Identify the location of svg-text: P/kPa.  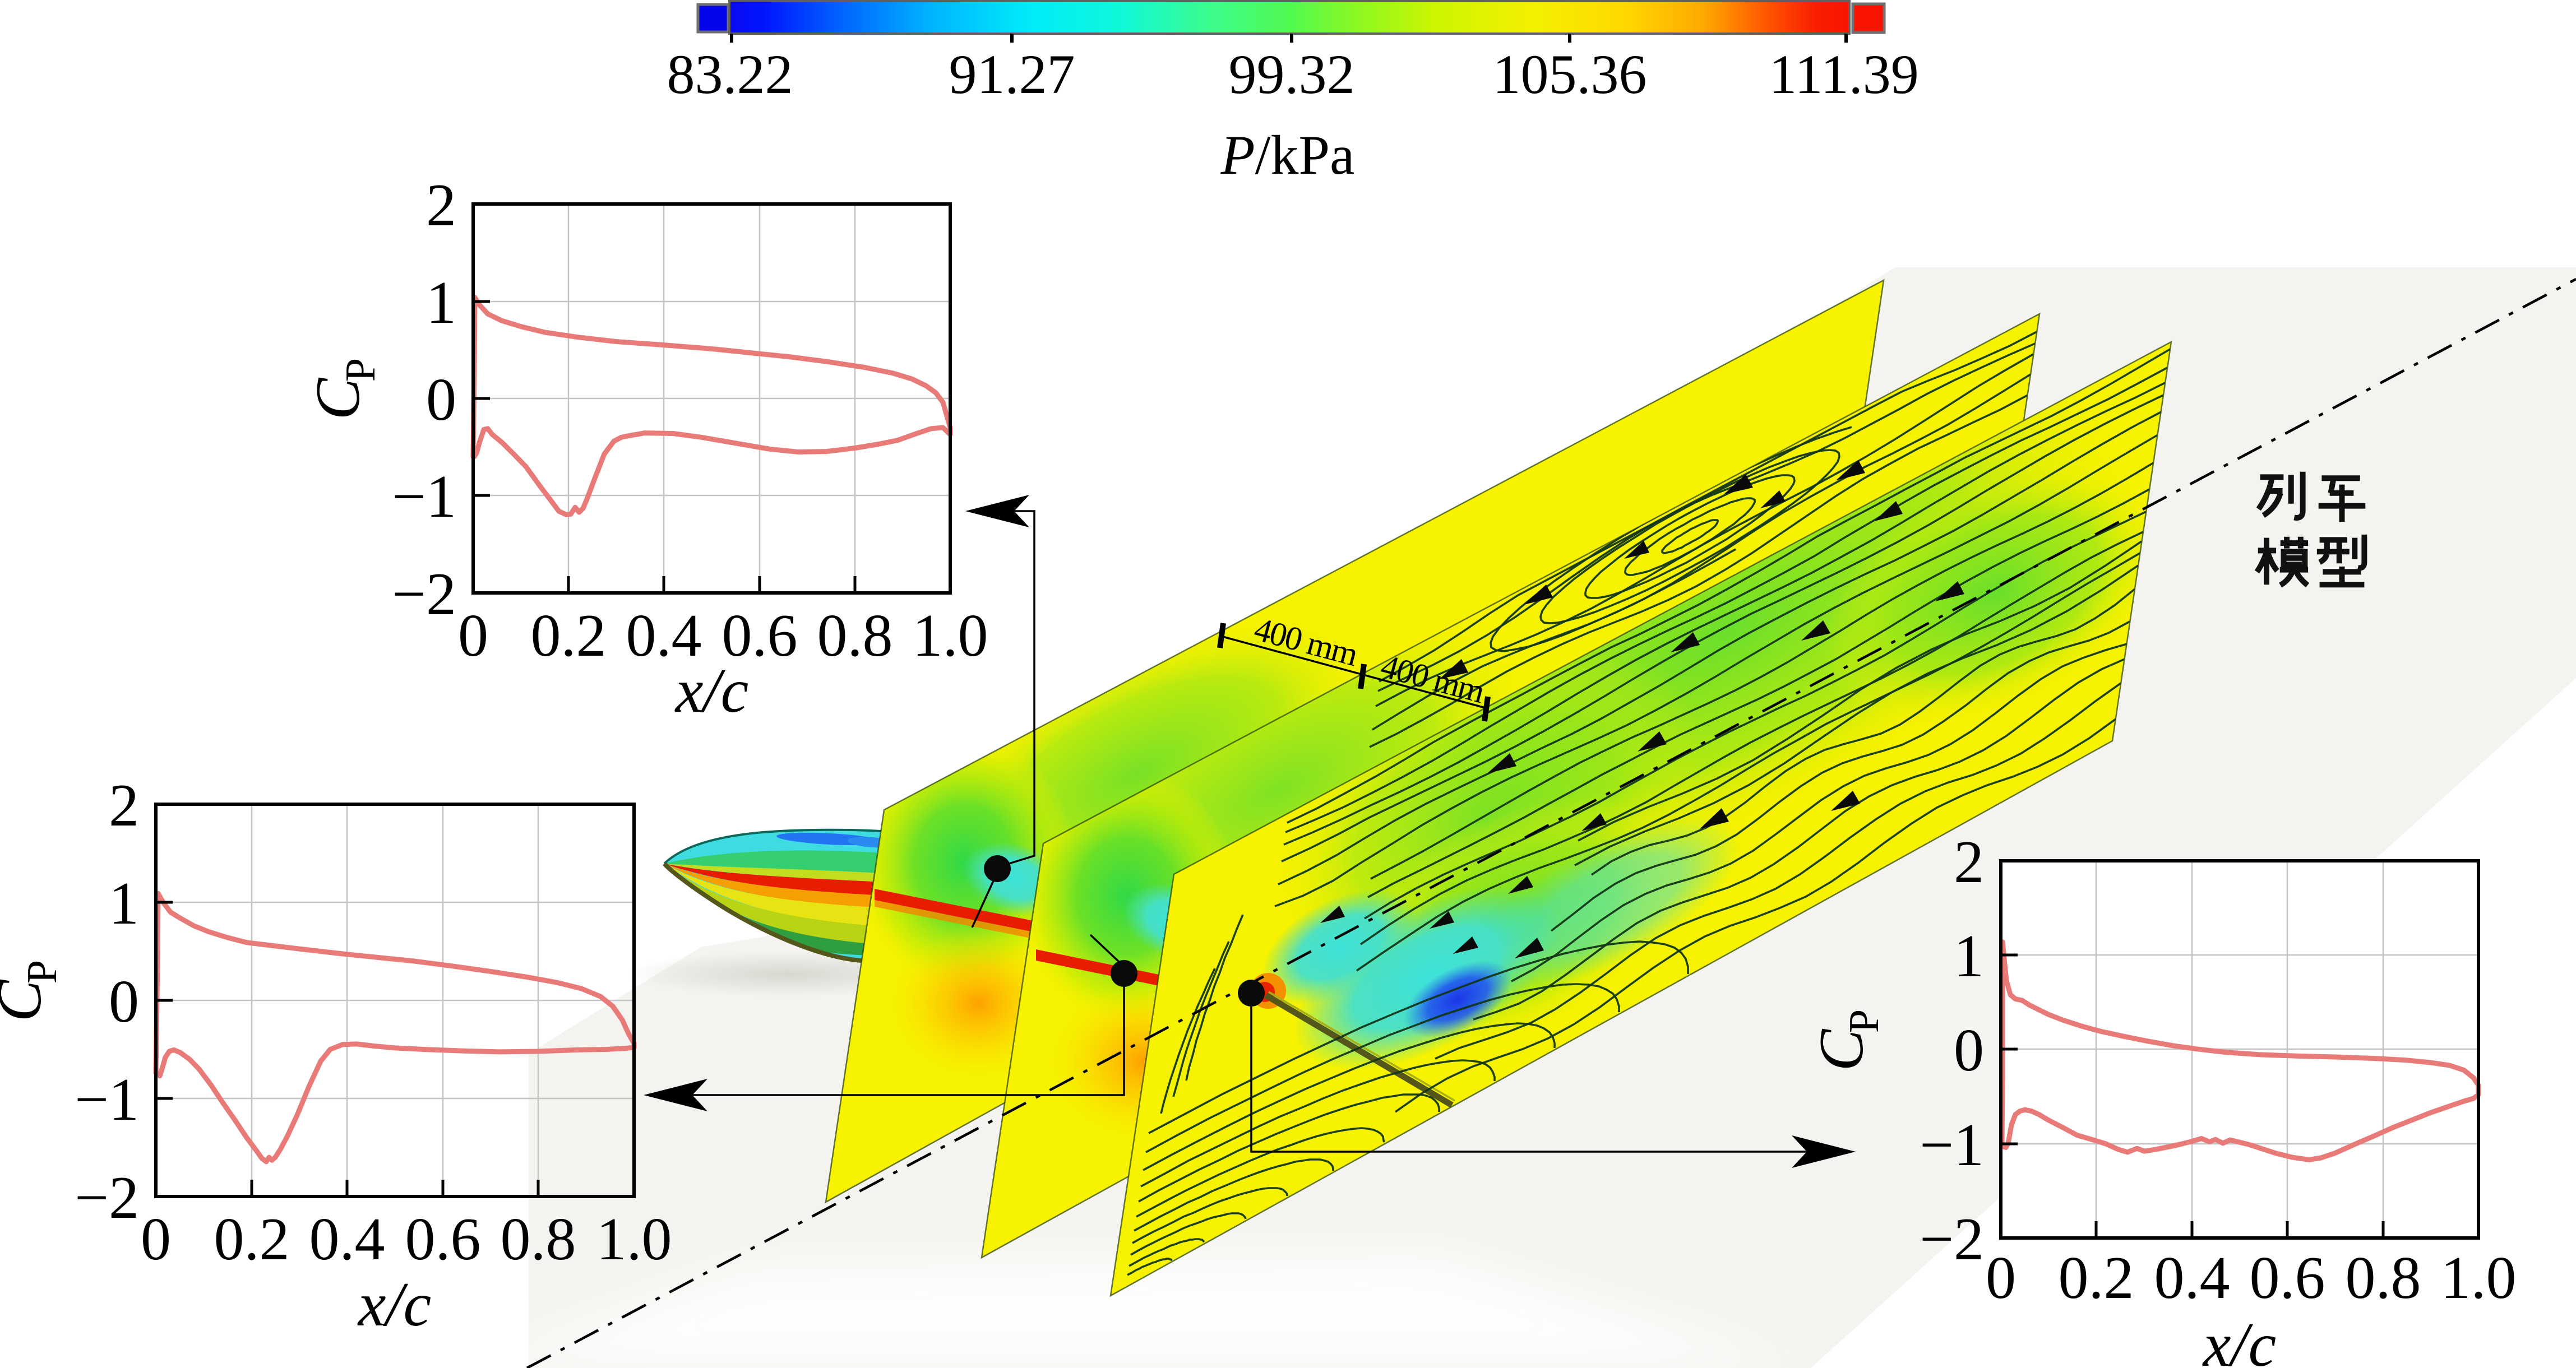
(1288, 155).